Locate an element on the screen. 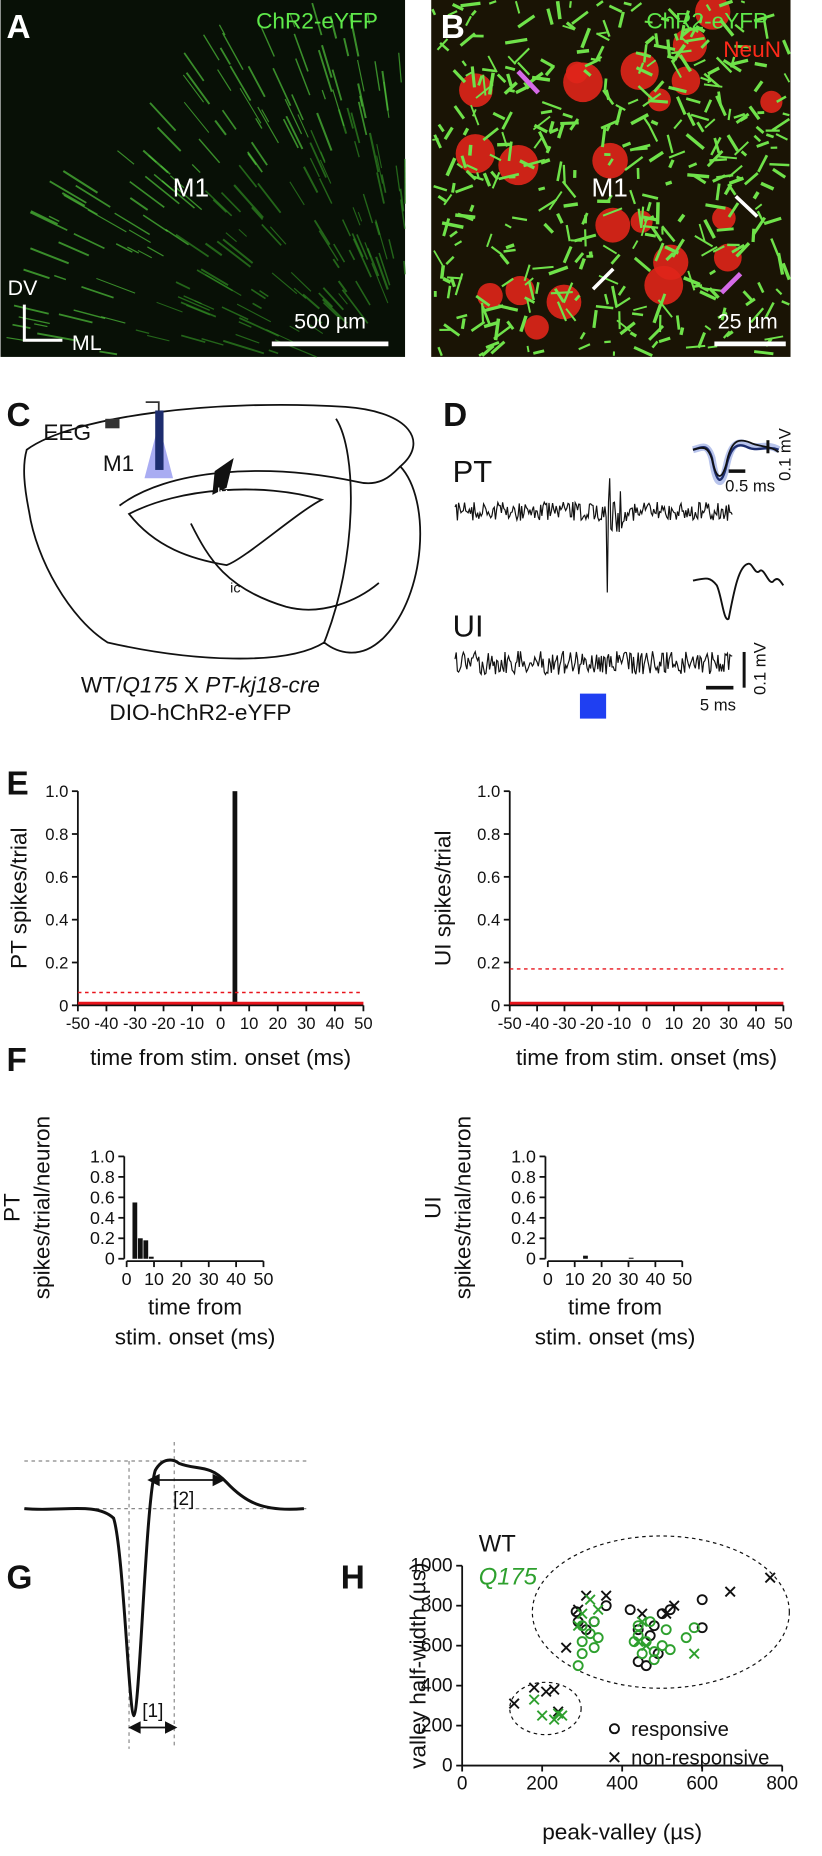  x-tick-label: 0 is located at coordinates (646, 1023).